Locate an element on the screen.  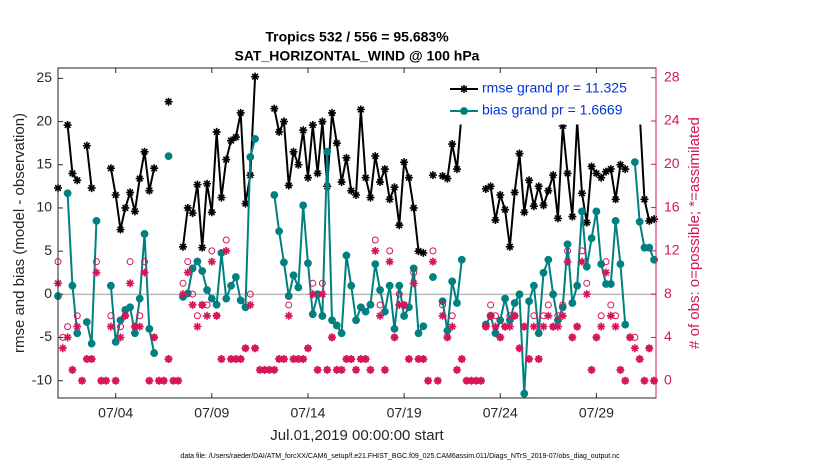
y-tick-label: 0 is located at coordinates (48, 293).